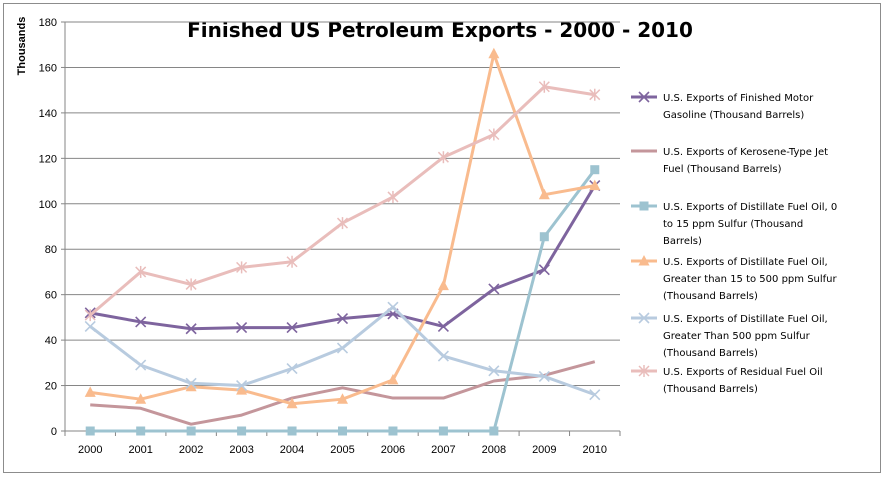  Describe the element at coordinates (737, 336) in the screenshot. I see `legend-label: Greater Than 500 ppm Sulfur` at that location.